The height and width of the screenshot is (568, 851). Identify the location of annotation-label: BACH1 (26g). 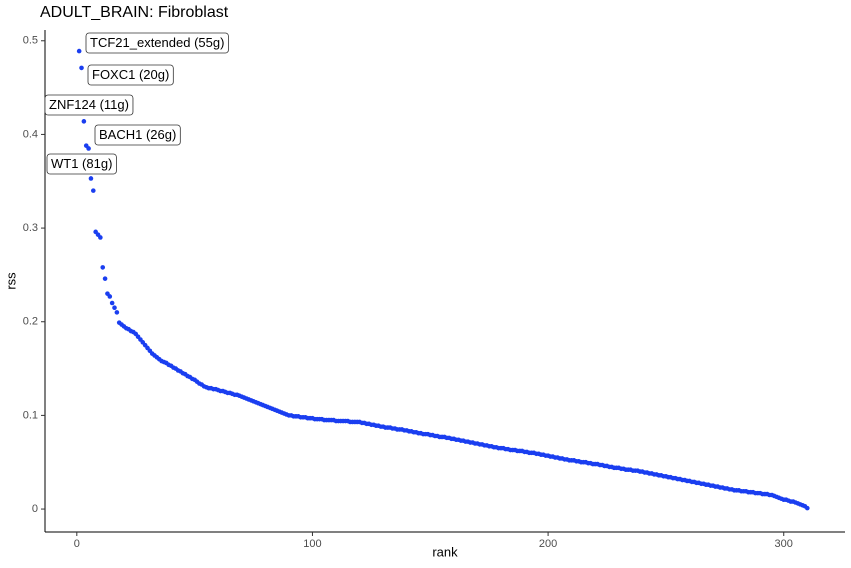
(137, 134).